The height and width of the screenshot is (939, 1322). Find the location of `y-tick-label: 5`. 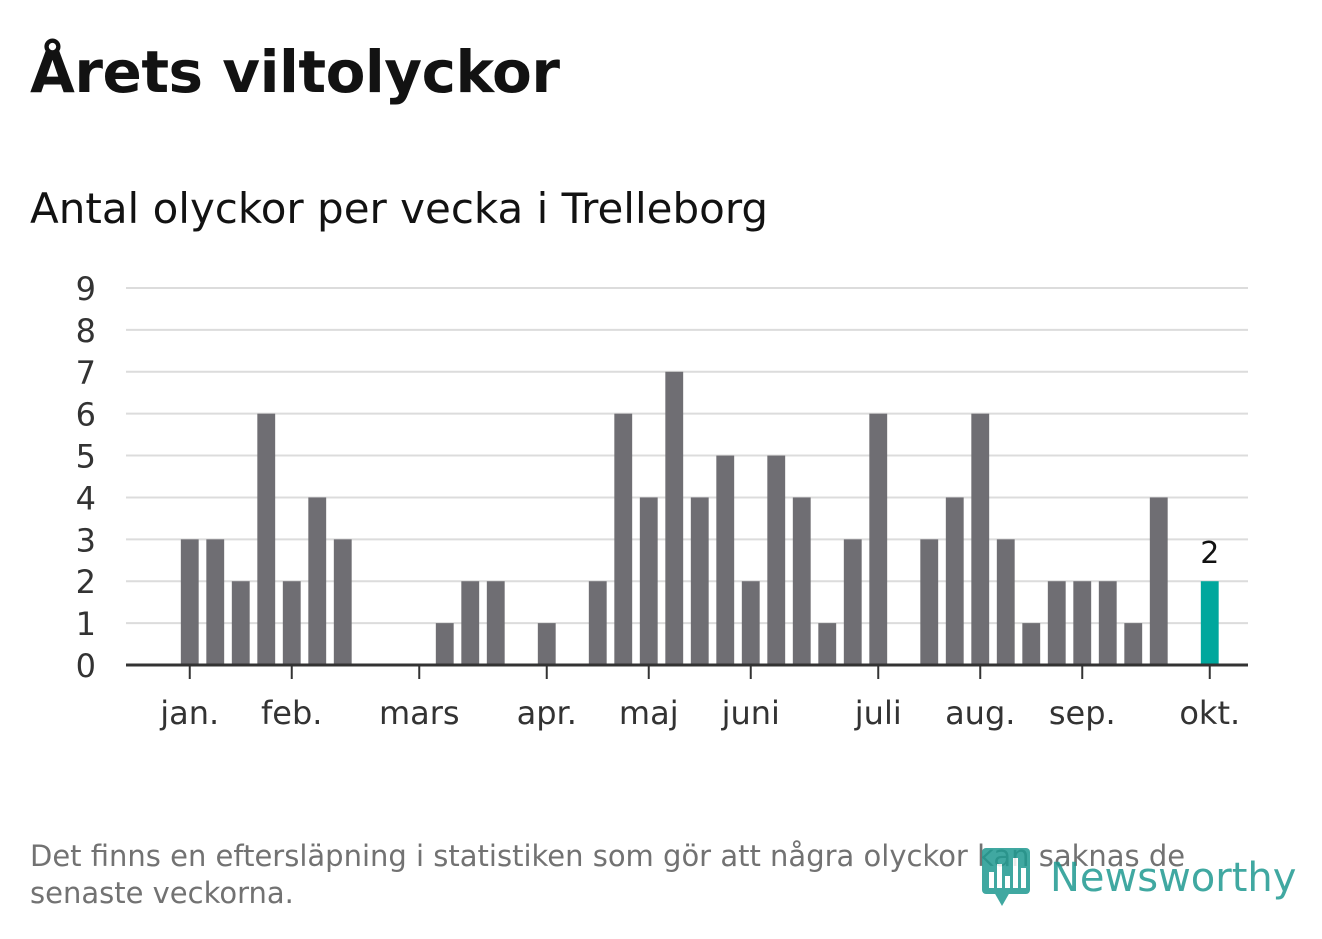

y-tick-label: 5 is located at coordinates (86, 457).